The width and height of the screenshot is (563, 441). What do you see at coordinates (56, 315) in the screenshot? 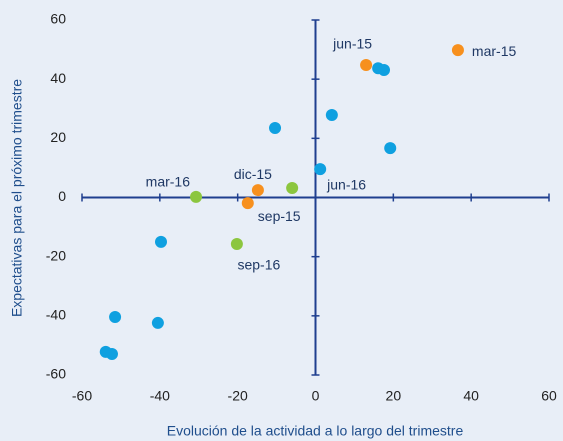
I see `y-tick-label: -40` at bounding box center [56, 315].